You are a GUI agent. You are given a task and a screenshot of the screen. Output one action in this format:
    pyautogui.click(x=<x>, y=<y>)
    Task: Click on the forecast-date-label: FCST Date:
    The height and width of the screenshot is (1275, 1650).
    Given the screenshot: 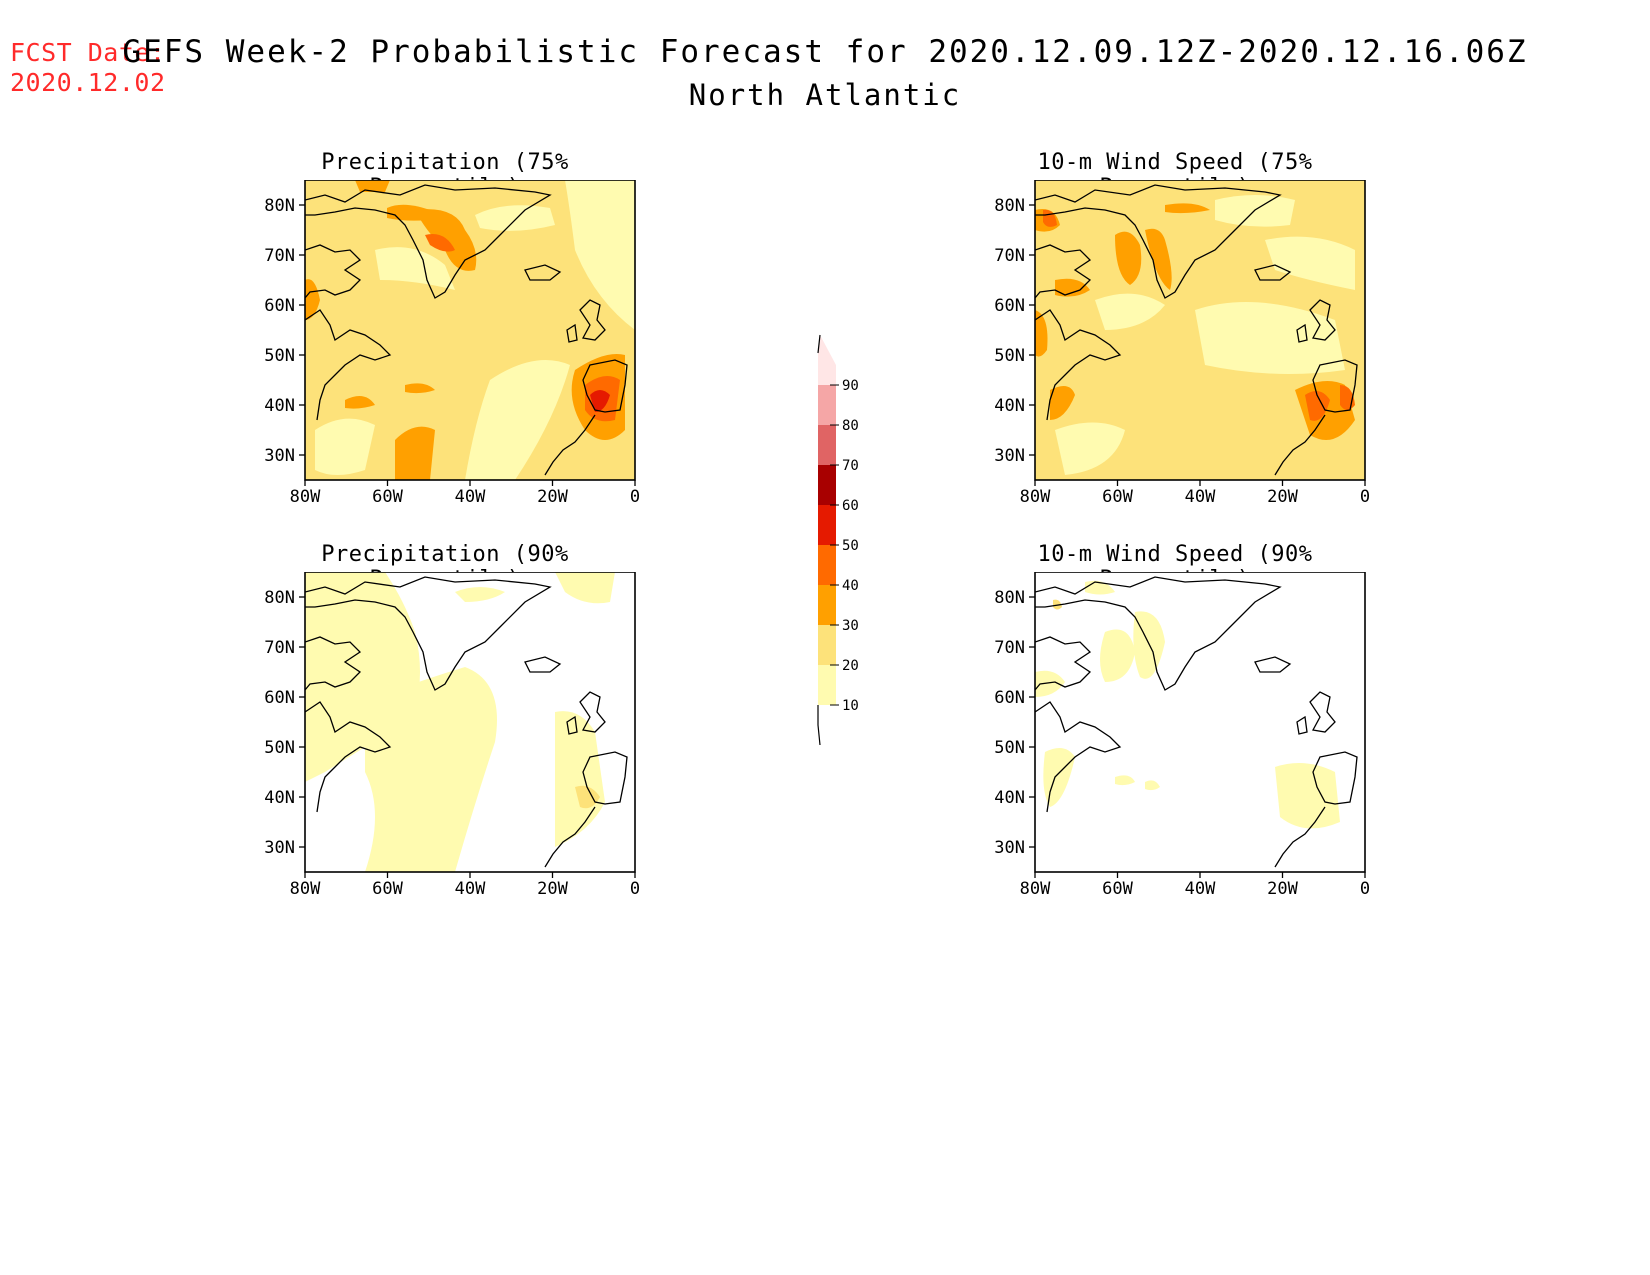 What is the action you would take?
    pyautogui.click(x=88, y=52)
    